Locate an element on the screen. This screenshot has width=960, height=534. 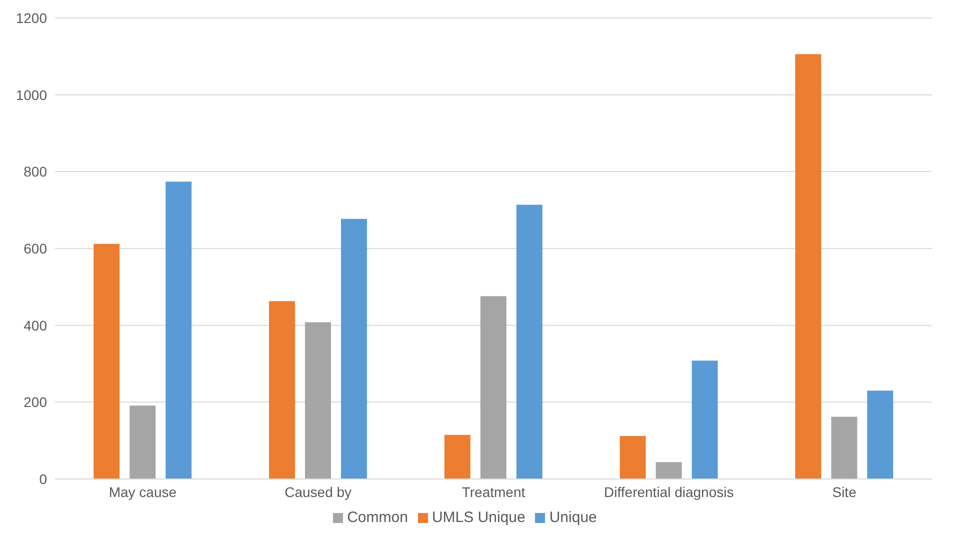
x-tick-label: Differential diagnosis is located at coordinates (669, 492).